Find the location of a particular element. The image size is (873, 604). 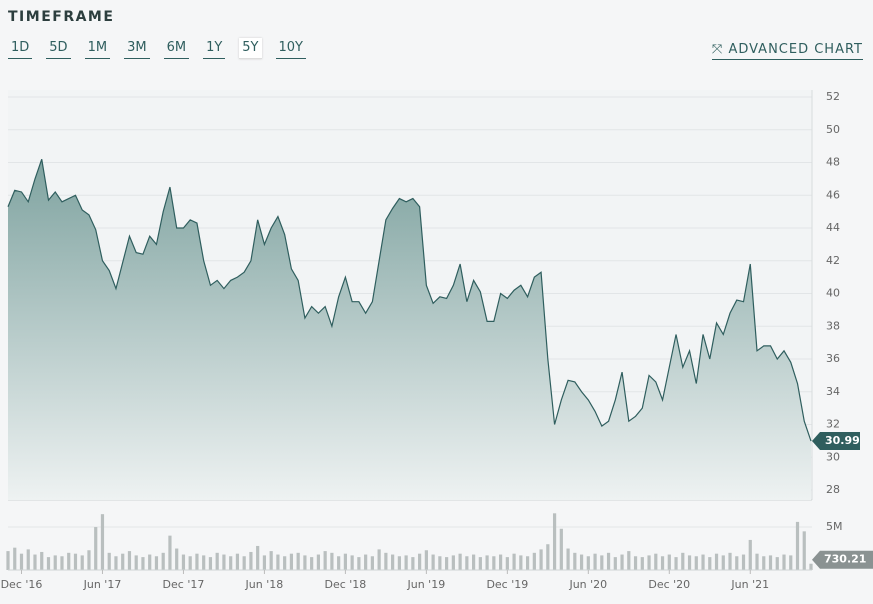

y-tick-label: 40 is located at coordinates (833, 293).